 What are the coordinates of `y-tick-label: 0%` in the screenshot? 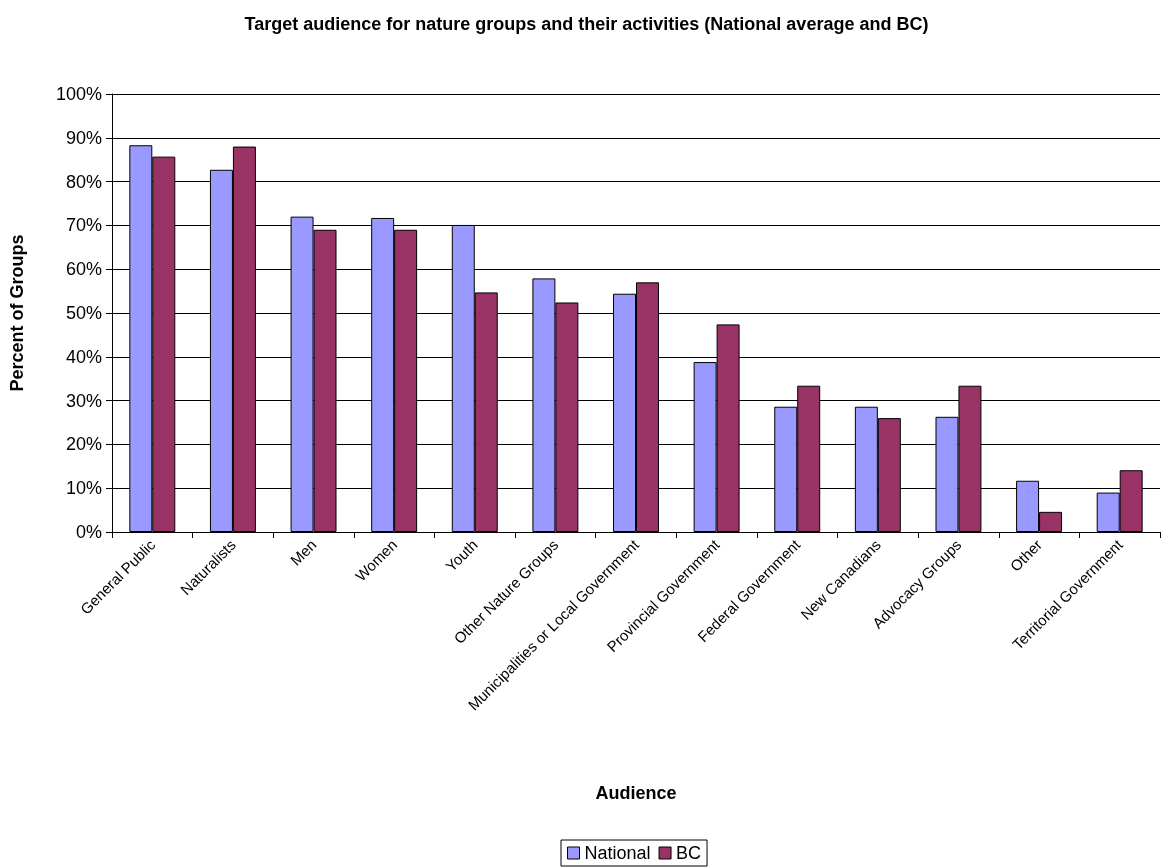 It's located at (88, 532).